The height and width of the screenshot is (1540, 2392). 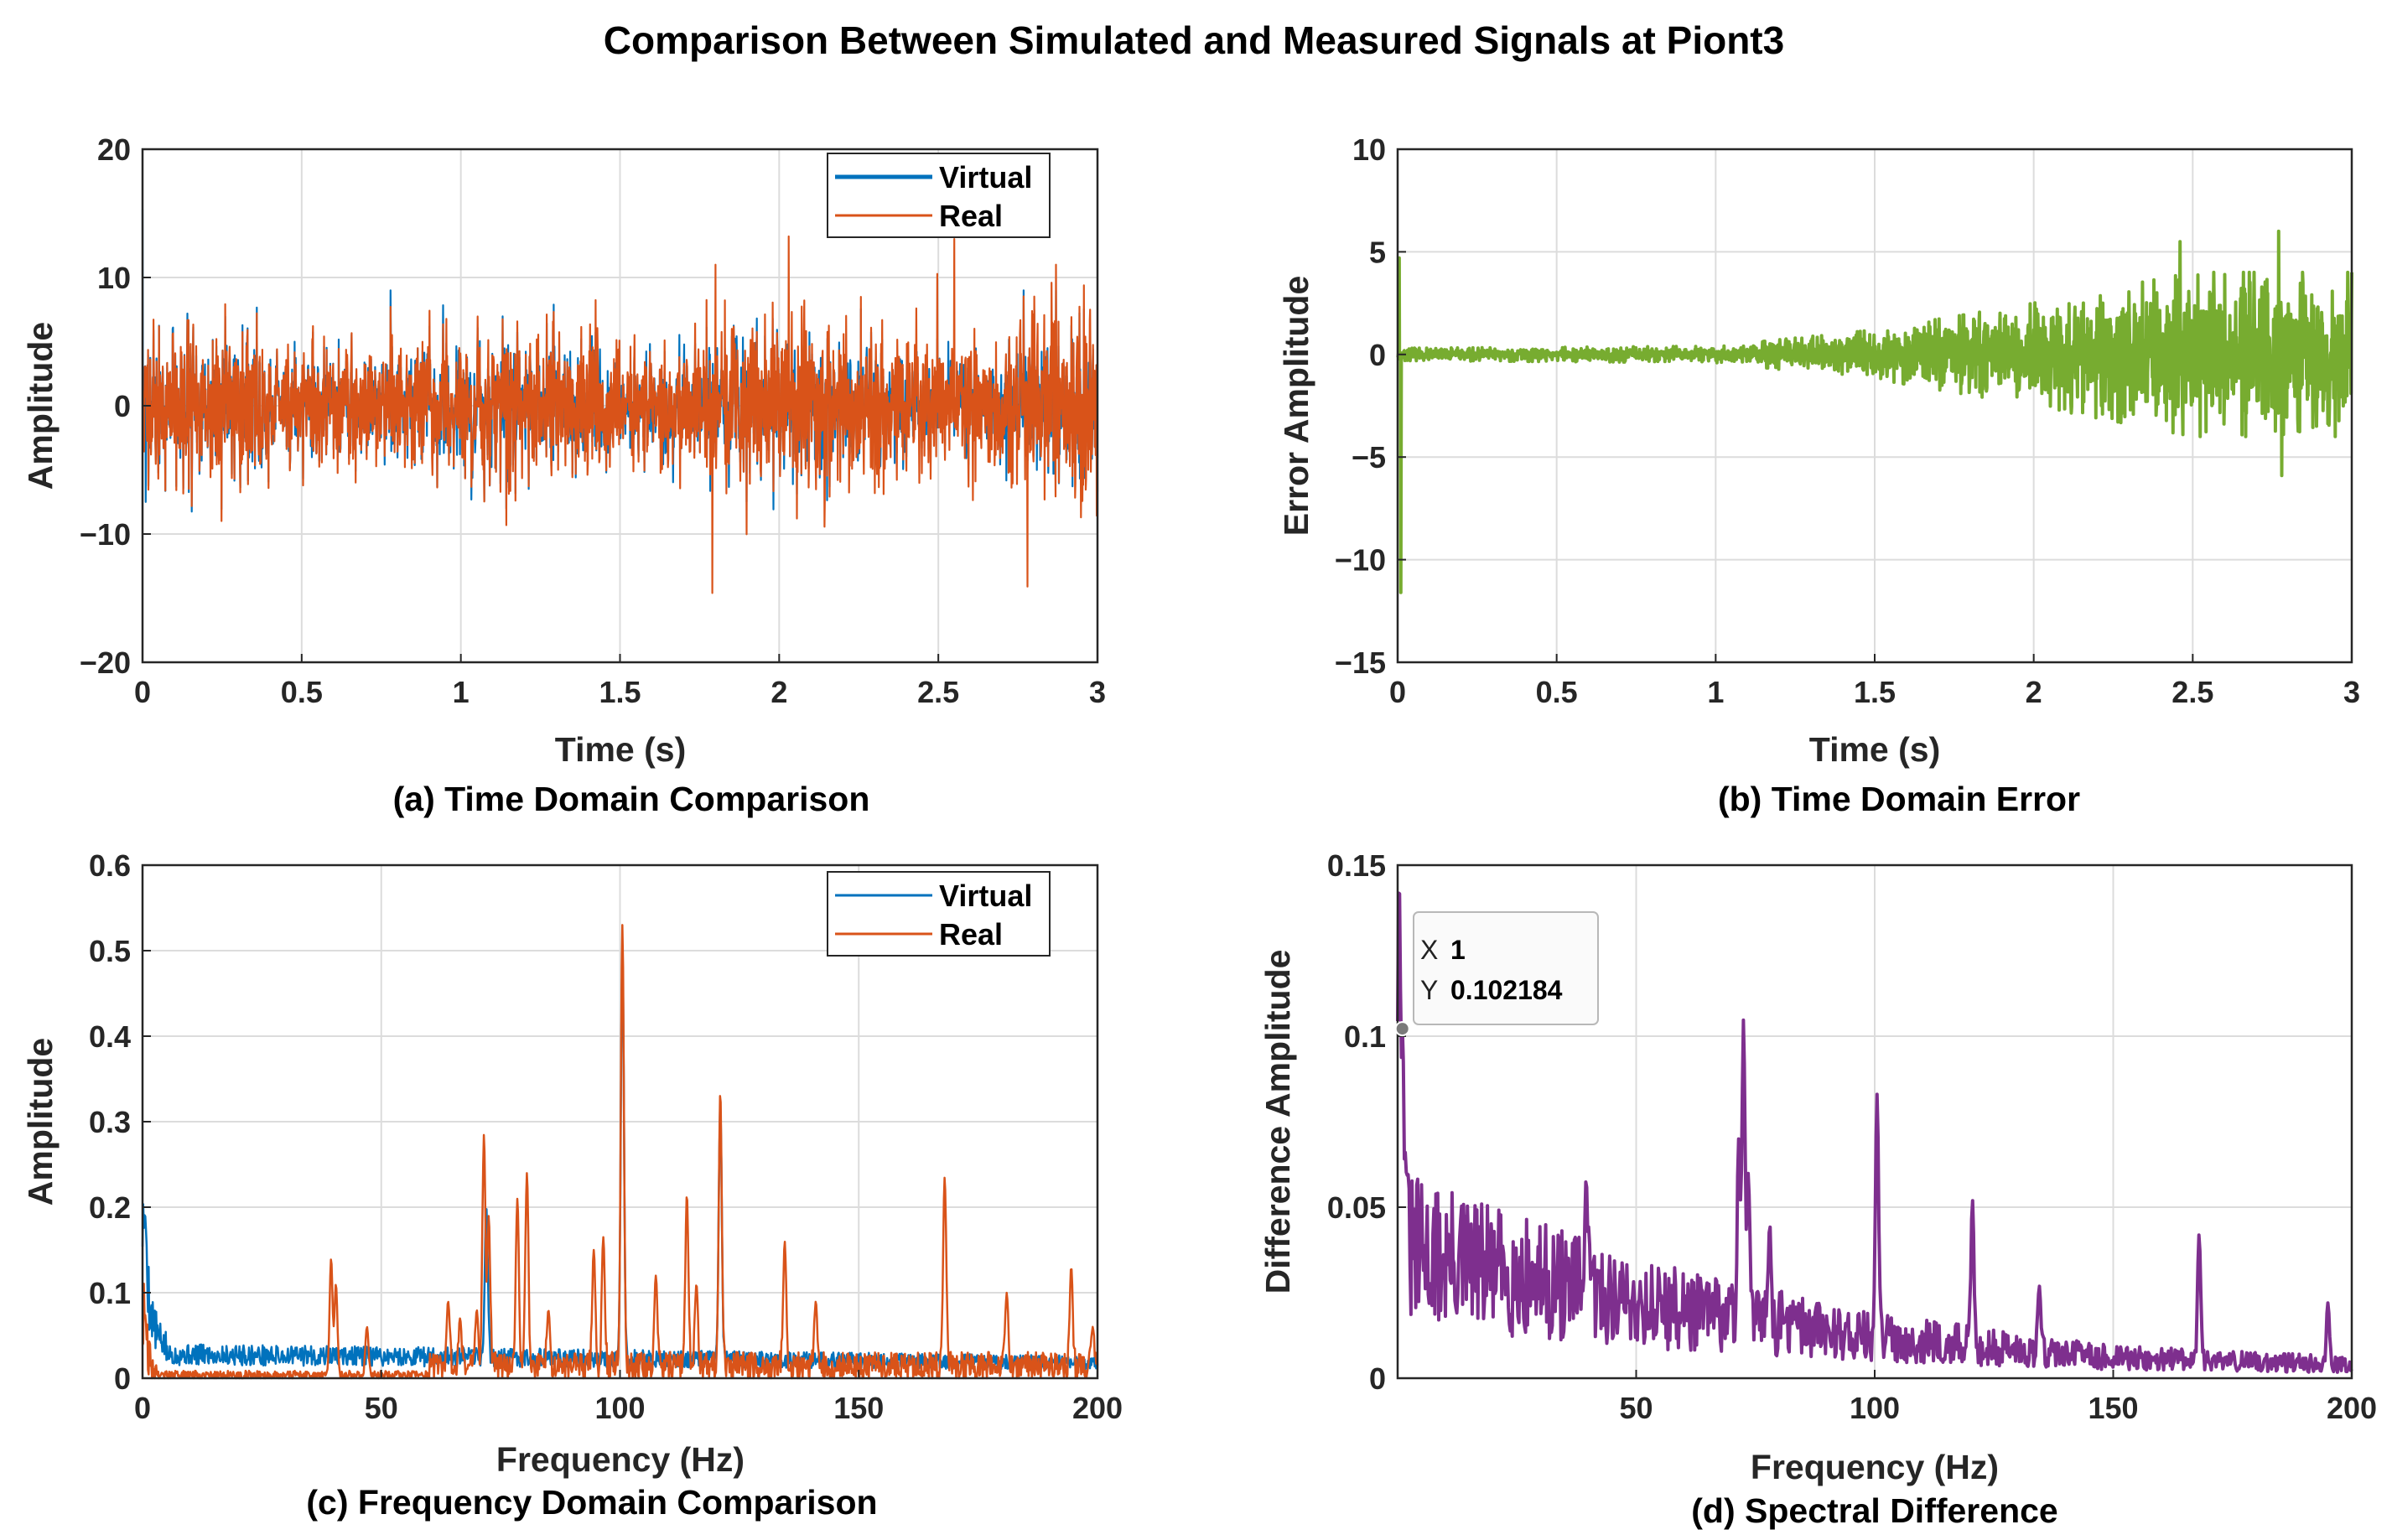 I want to click on y-tick-label: 0.05, so click(x=1356, y=1207).